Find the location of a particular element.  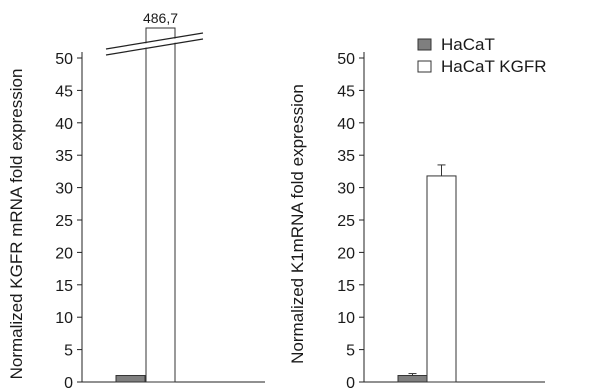

legend-swatch-hacat is located at coordinates (424, 44).